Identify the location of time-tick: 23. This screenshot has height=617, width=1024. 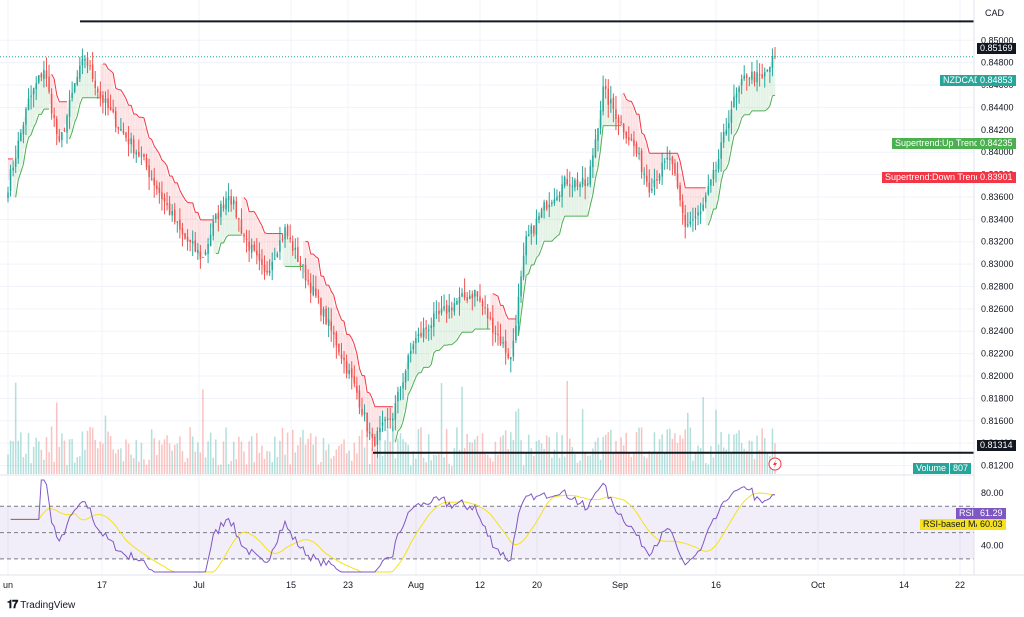
(348, 585).